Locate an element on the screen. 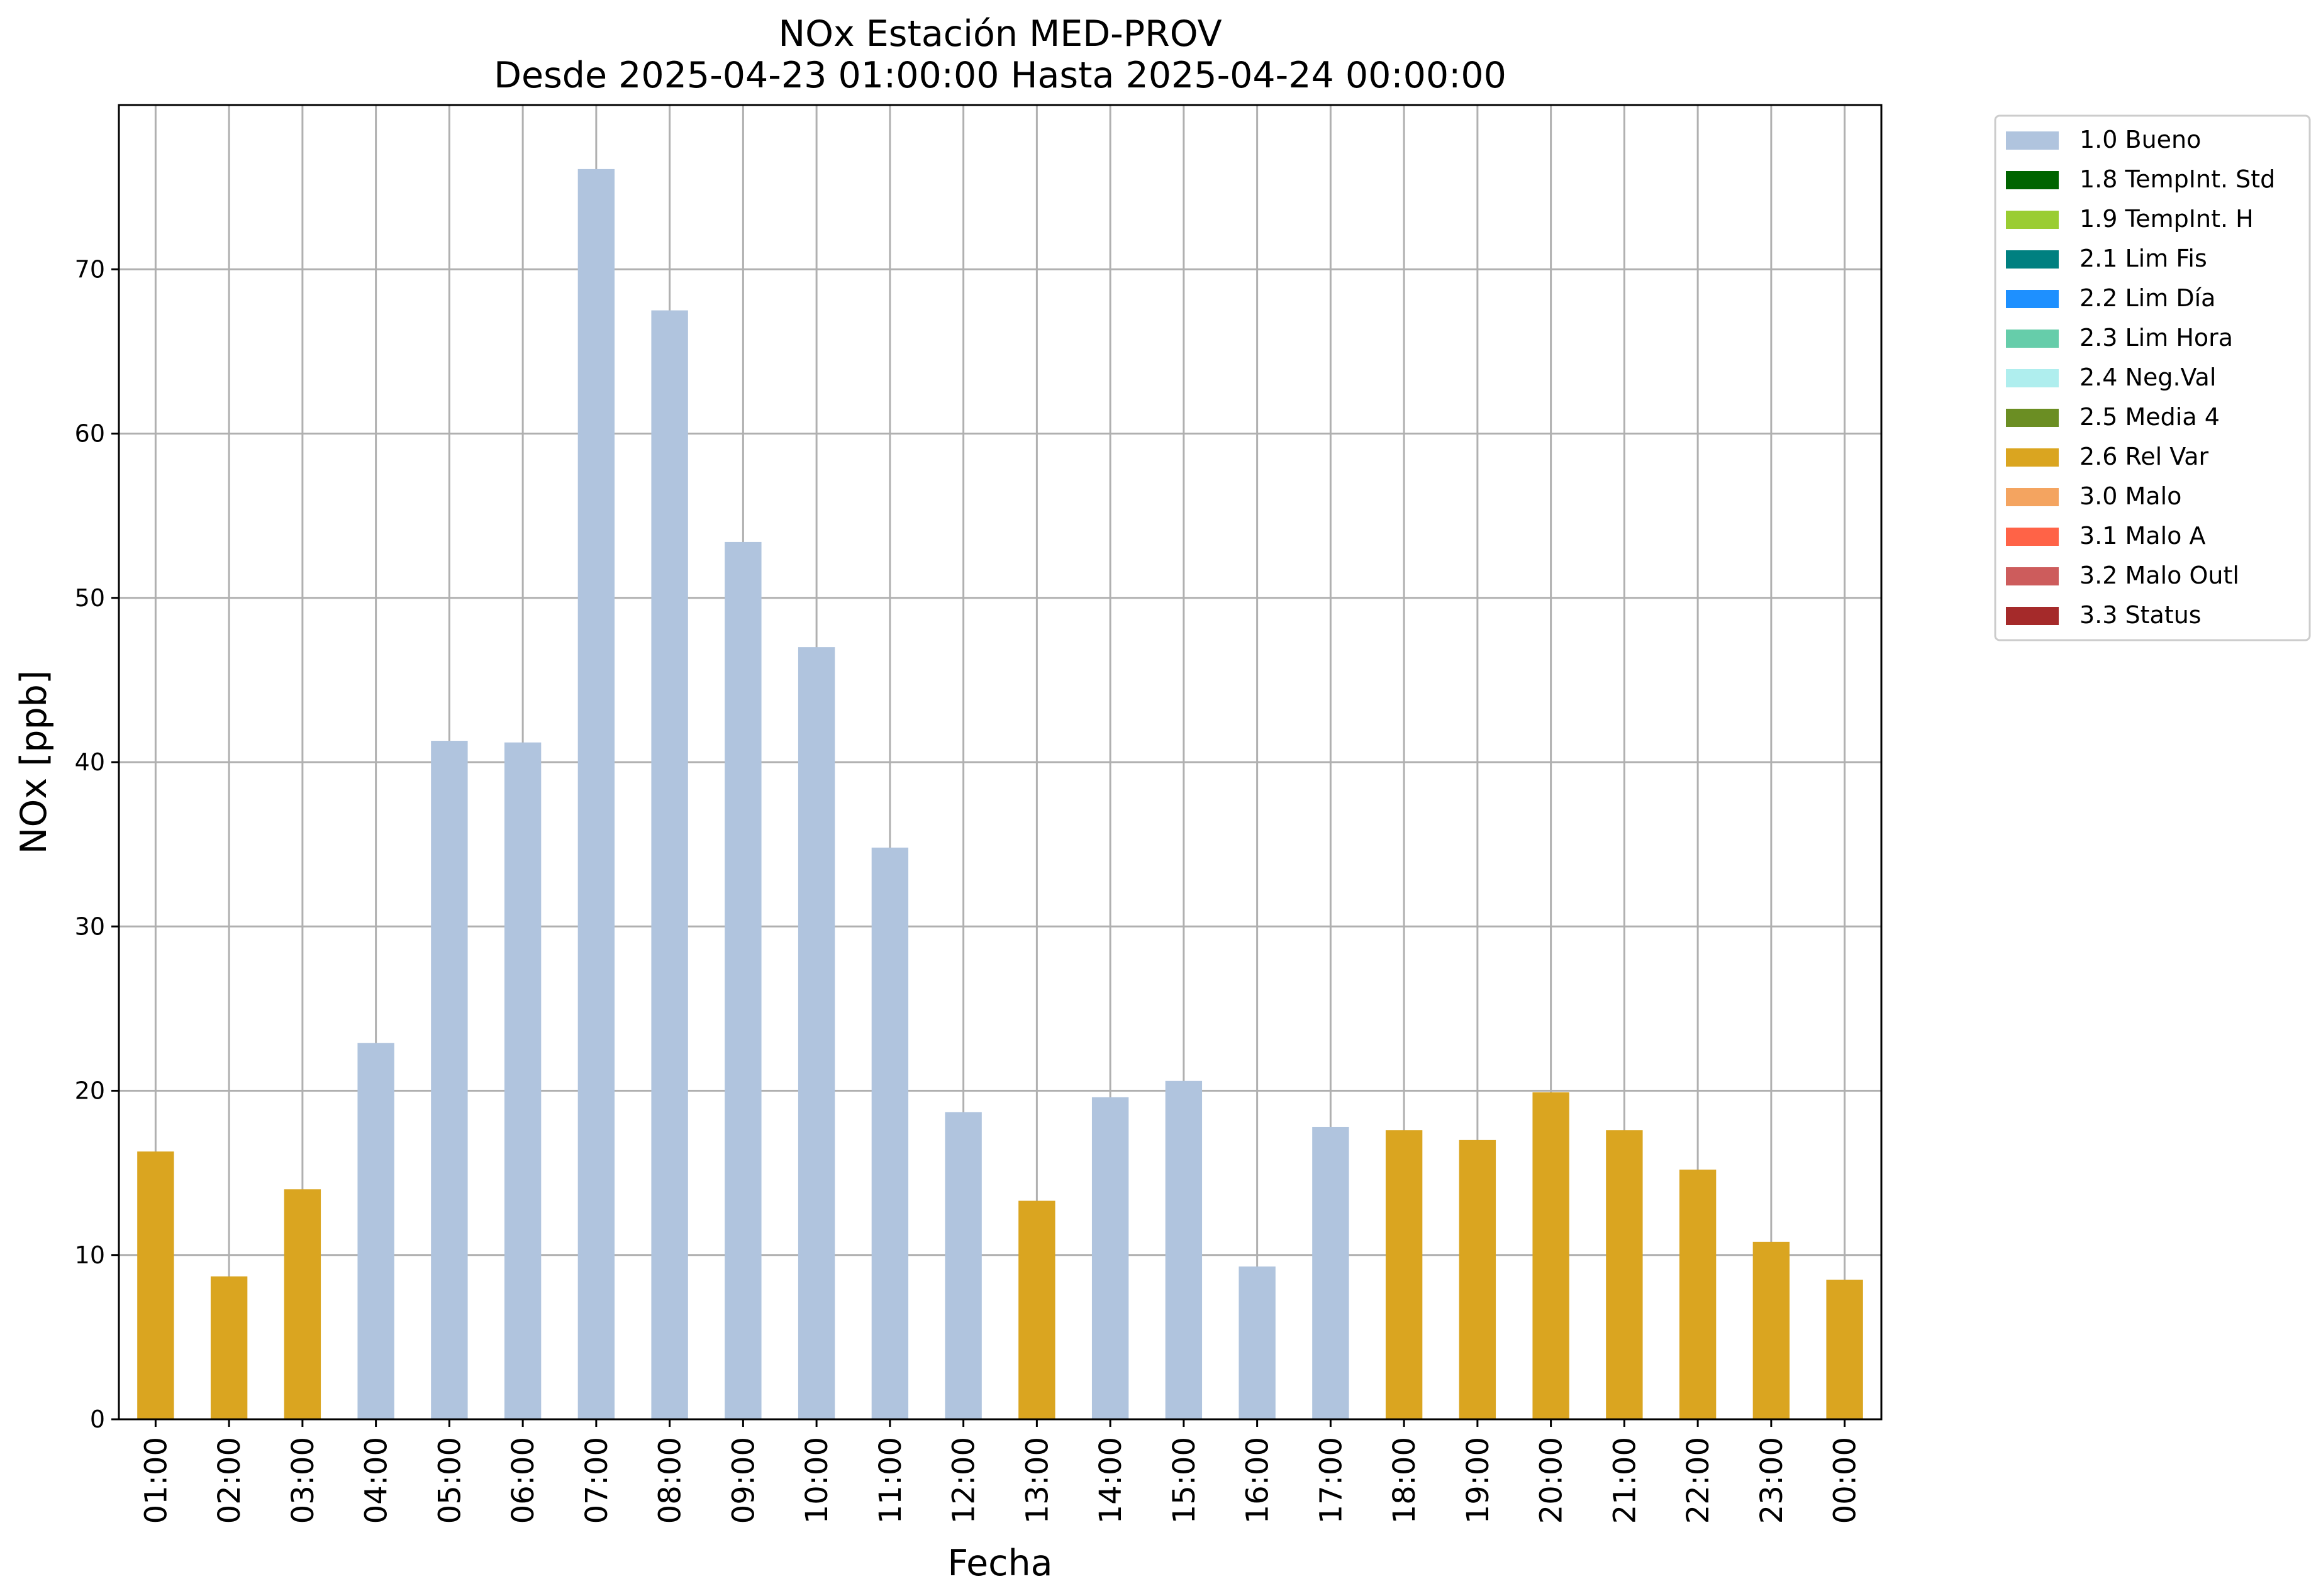 The width and height of the screenshot is (2316, 1596). x-tick-label: 04:00 is located at coordinates (376, 1481).